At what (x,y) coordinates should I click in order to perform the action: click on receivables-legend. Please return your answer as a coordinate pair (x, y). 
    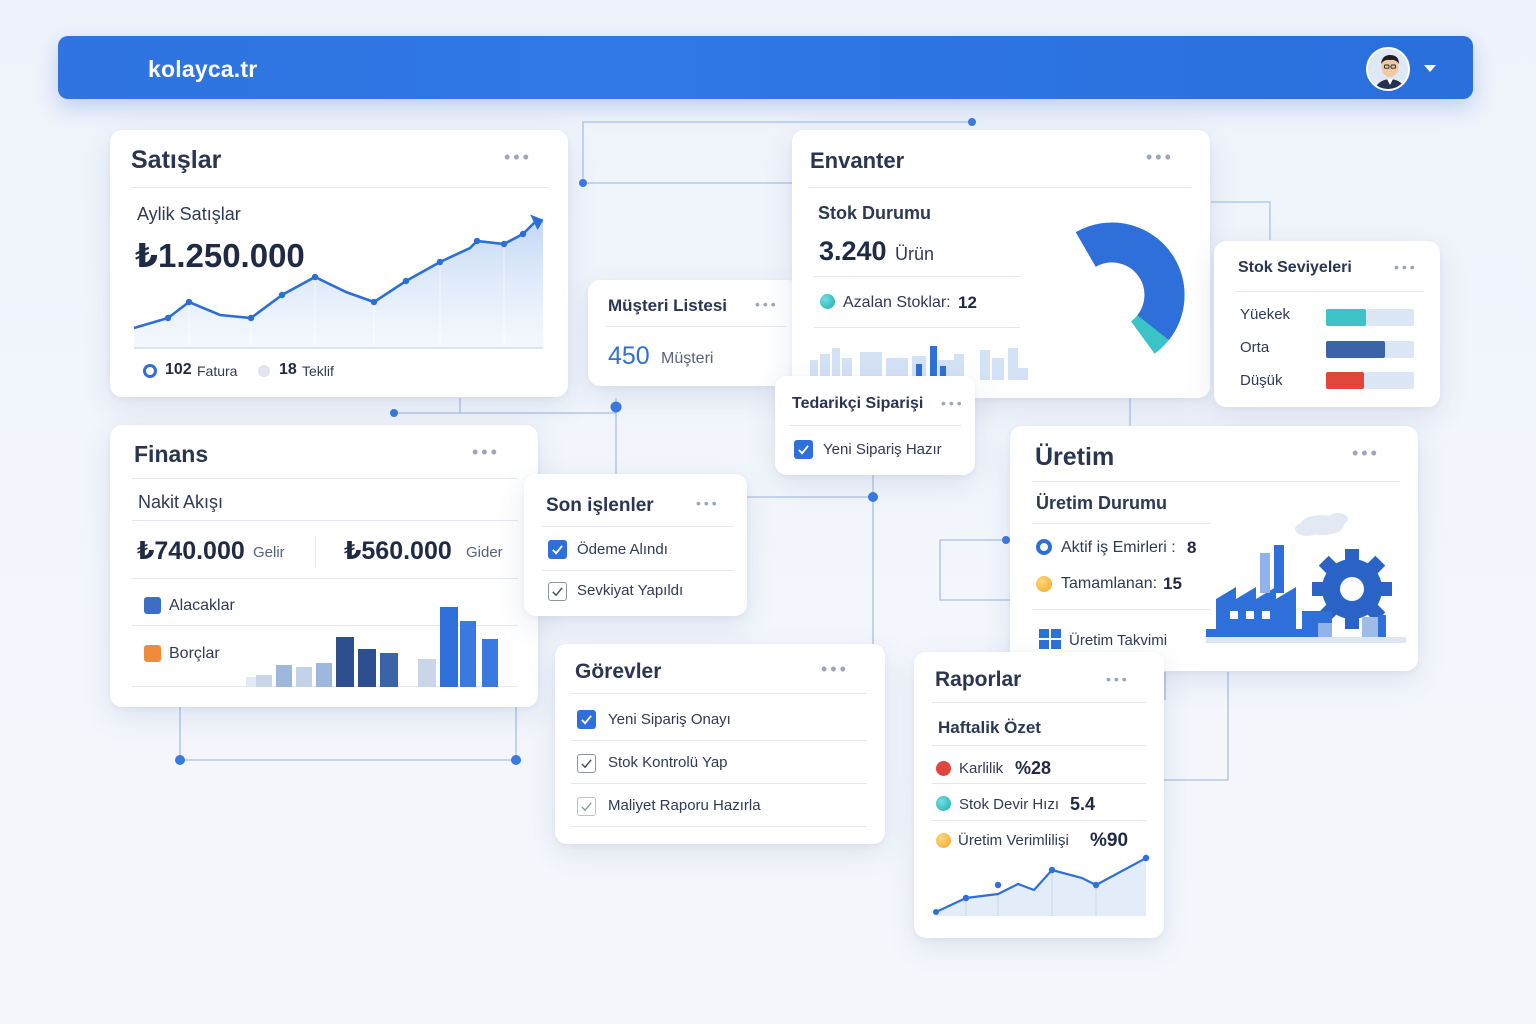
    Looking at the image, I should click on (152, 605).